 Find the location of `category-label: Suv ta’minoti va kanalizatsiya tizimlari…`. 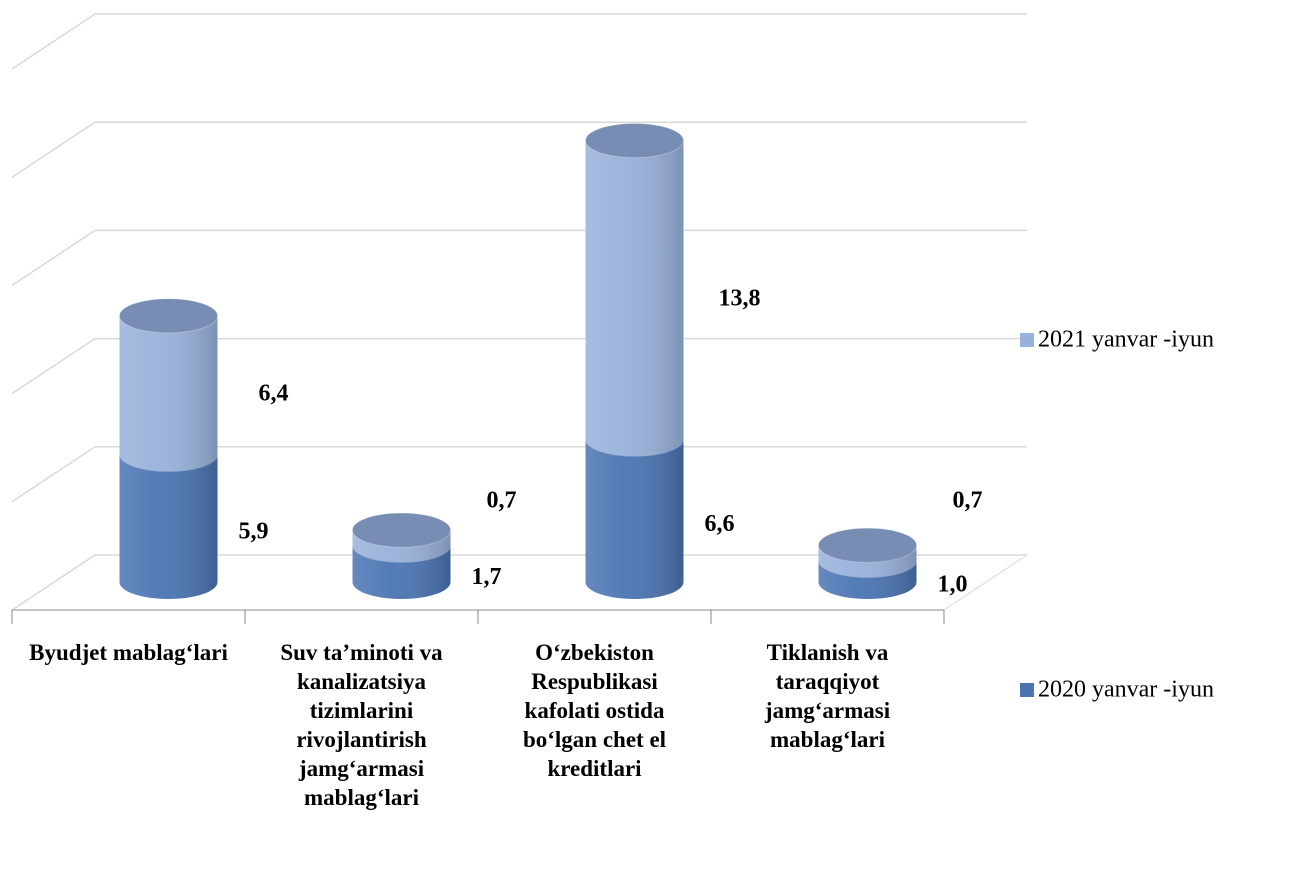

category-label: Suv ta’minoti va kanalizatsiya tizimlari… is located at coordinates (361, 725).